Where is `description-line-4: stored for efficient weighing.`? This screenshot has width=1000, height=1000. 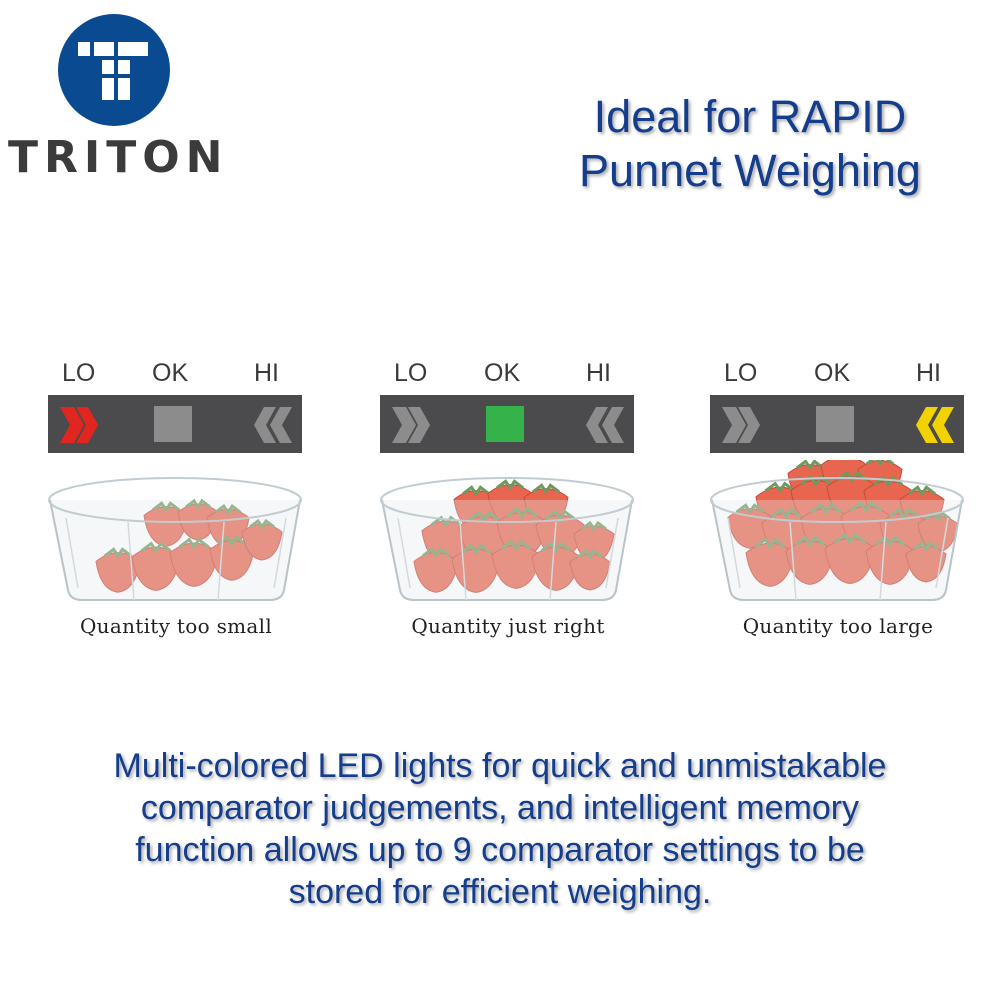
description-line-4: stored for efficient weighing. is located at coordinates (500, 892).